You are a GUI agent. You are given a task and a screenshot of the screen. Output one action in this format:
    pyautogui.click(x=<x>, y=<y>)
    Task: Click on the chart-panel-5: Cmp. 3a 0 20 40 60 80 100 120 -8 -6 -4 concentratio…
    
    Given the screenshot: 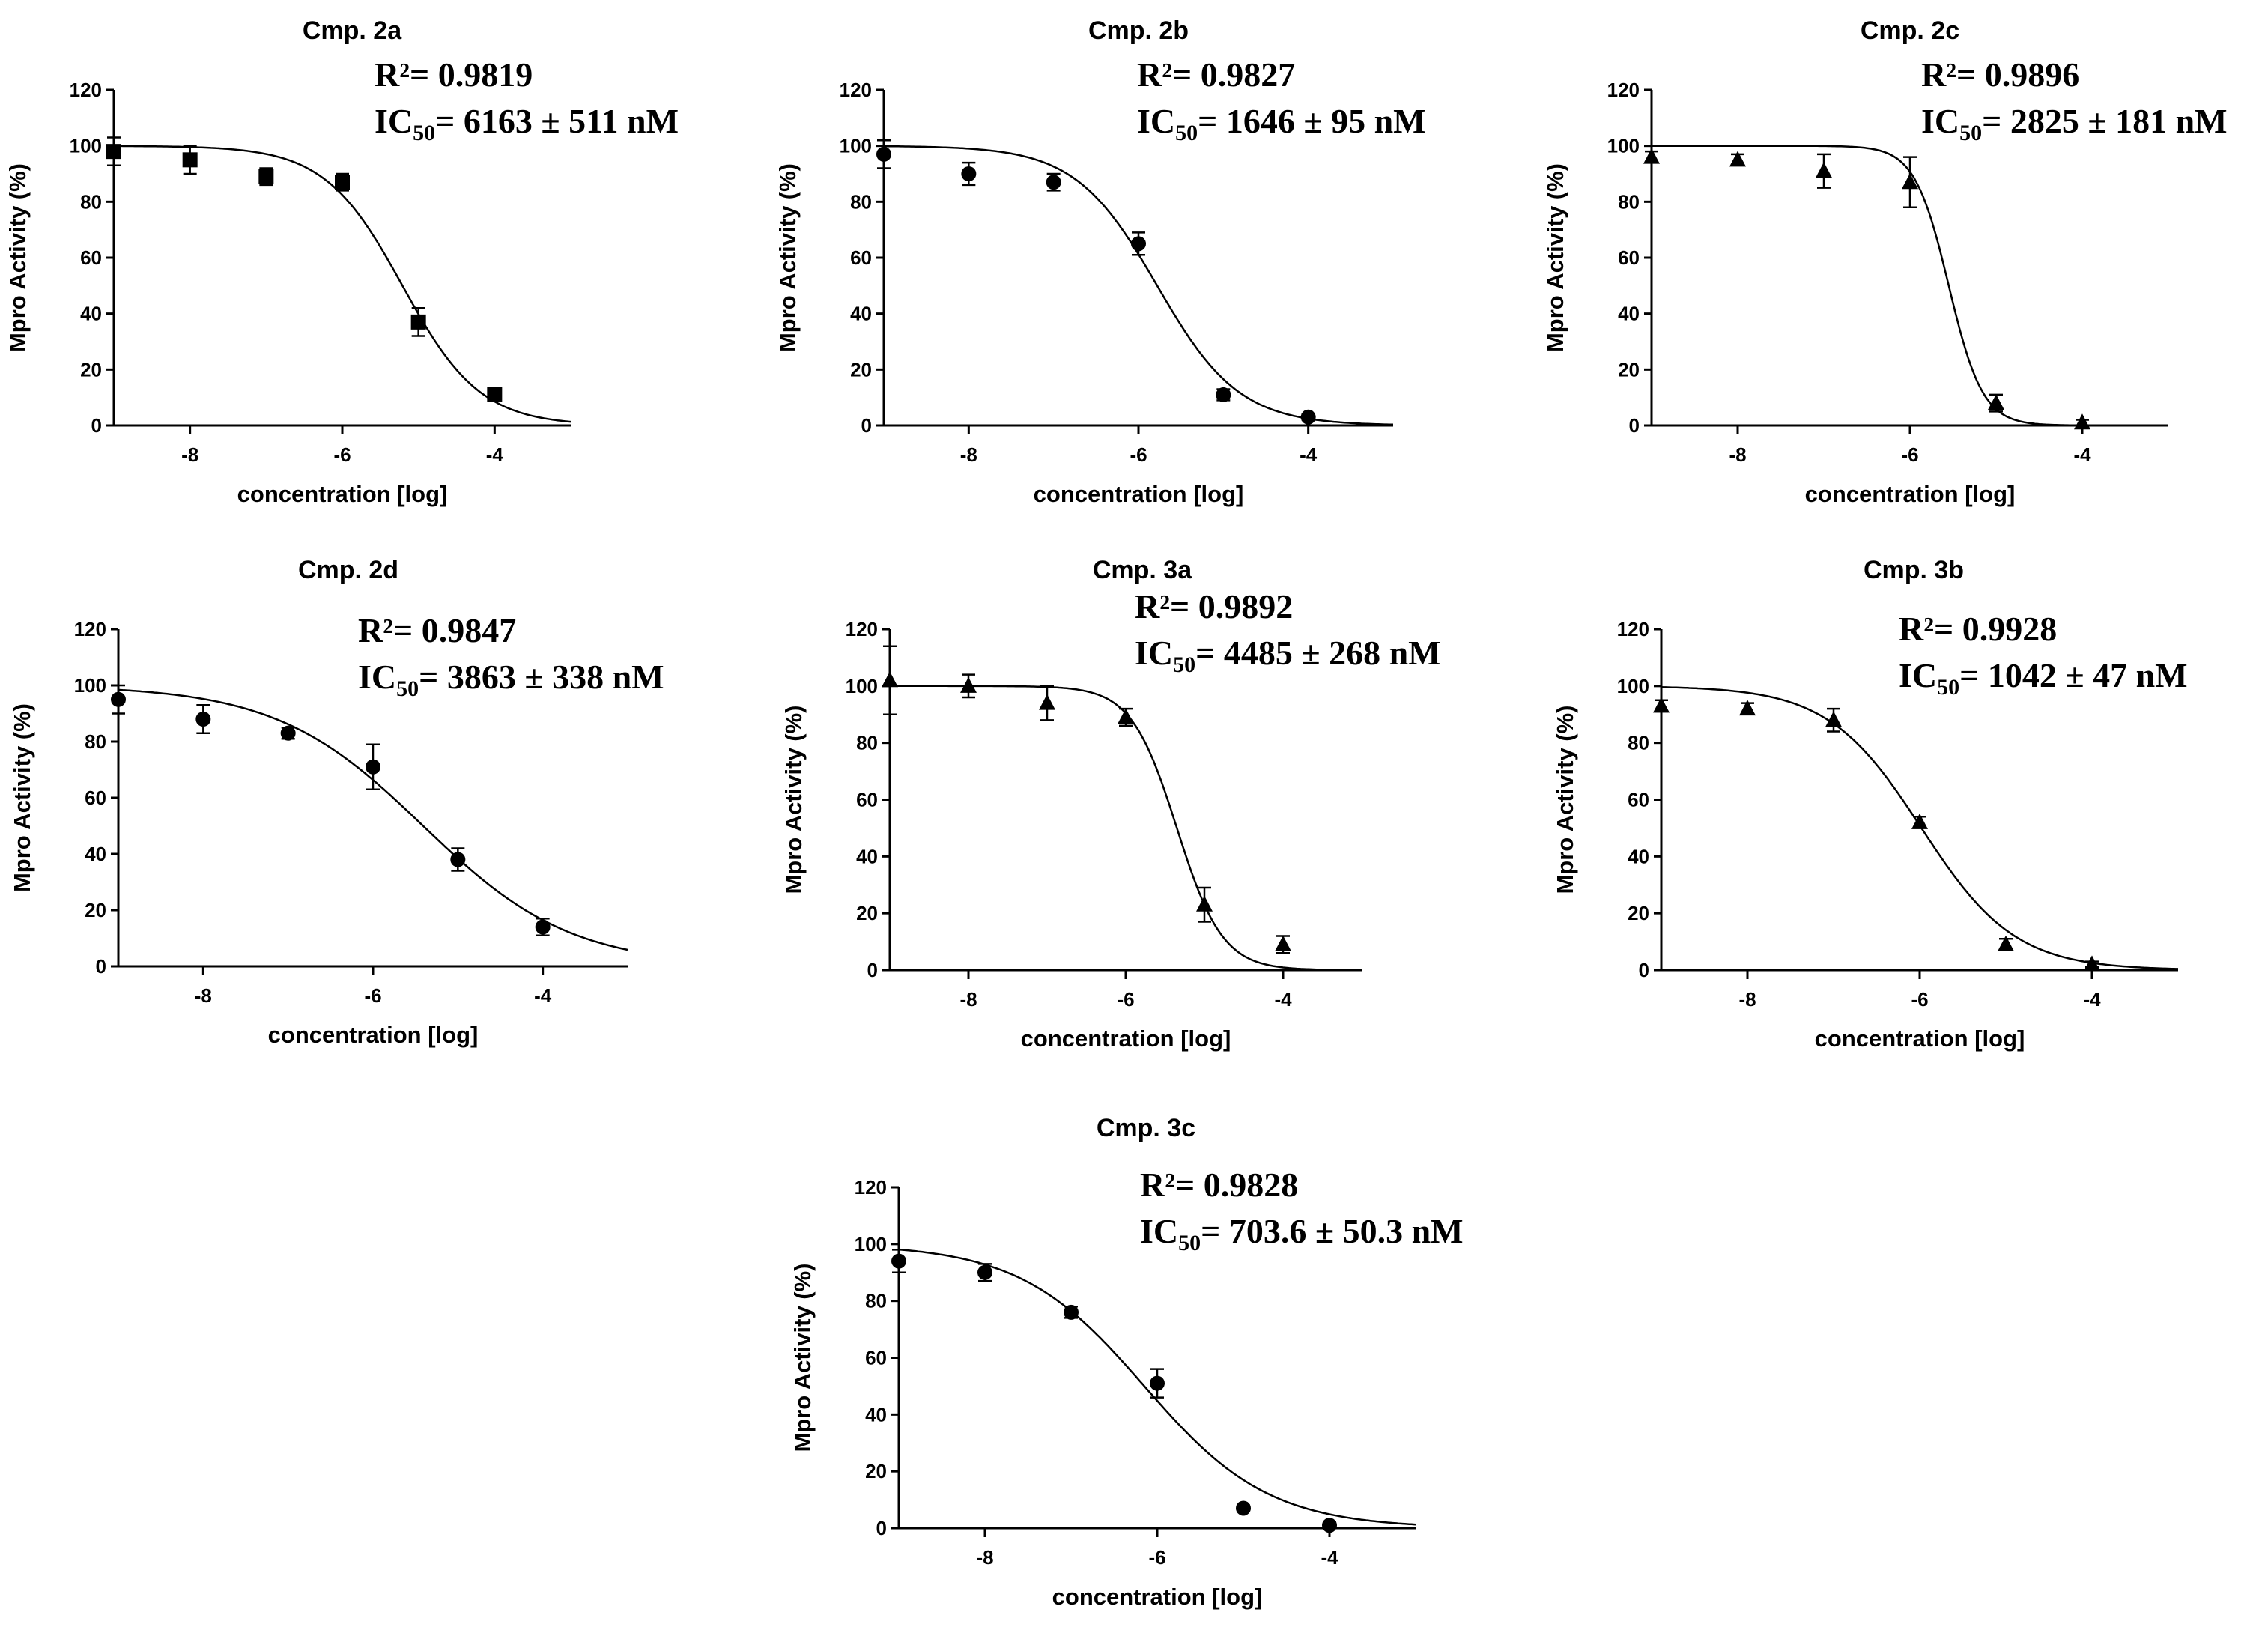 What is the action you would take?
    pyautogui.click(x=1110, y=804)
    